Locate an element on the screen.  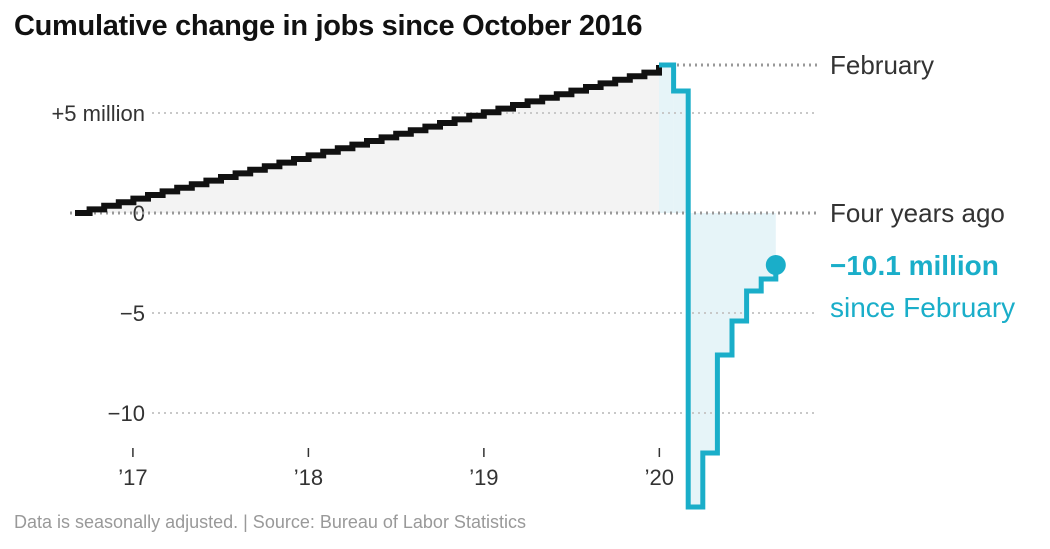
y-tick-label: 0 is located at coordinates (139, 213).